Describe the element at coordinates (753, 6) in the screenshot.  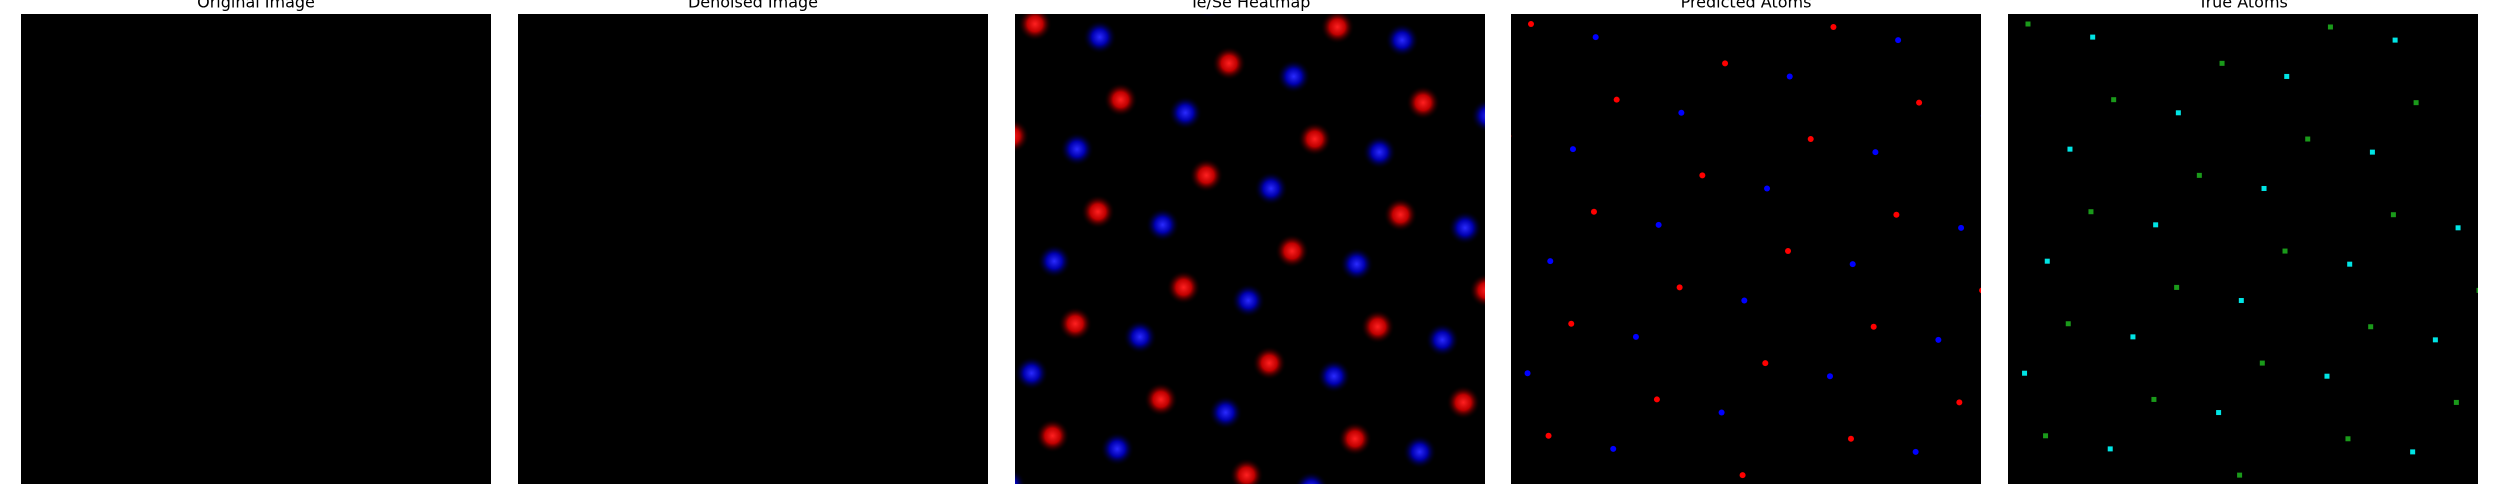
I see `panel-title: Denoised Image` at that location.